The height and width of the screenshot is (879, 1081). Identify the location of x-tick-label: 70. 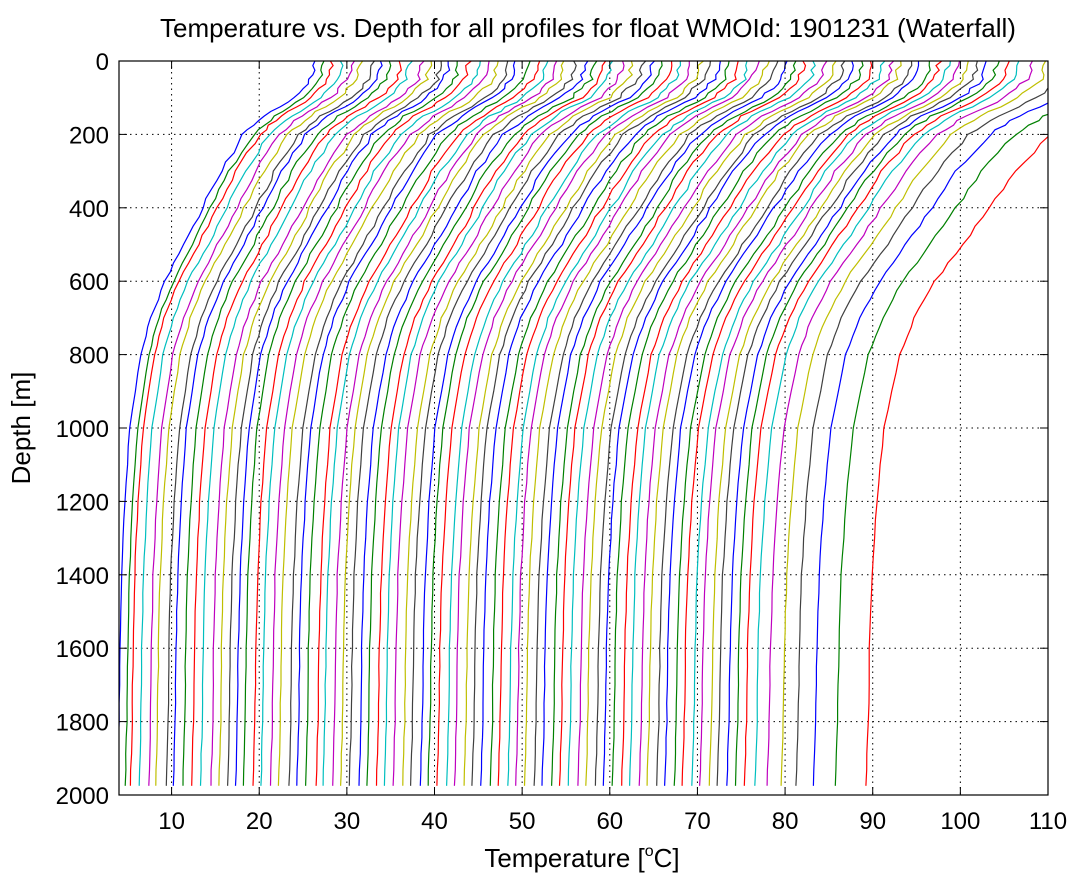
(697, 821).